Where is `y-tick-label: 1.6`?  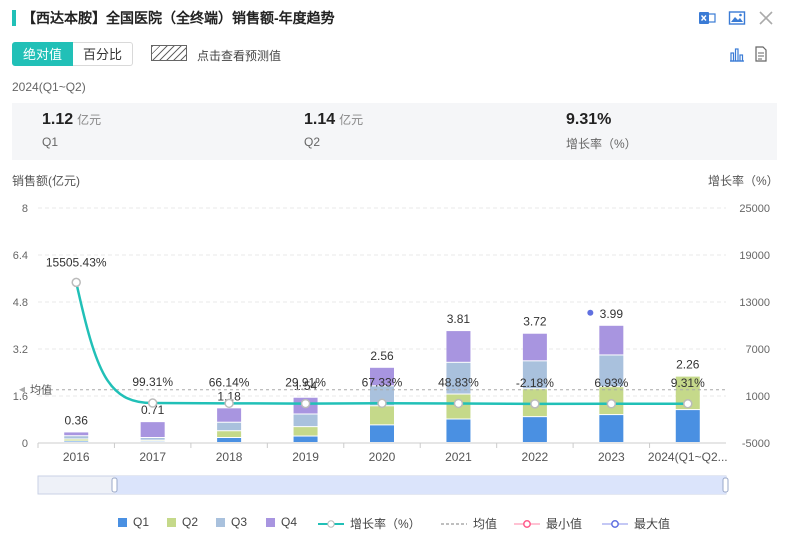
y-tick-label: 1.6 is located at coordinates (20, 397).